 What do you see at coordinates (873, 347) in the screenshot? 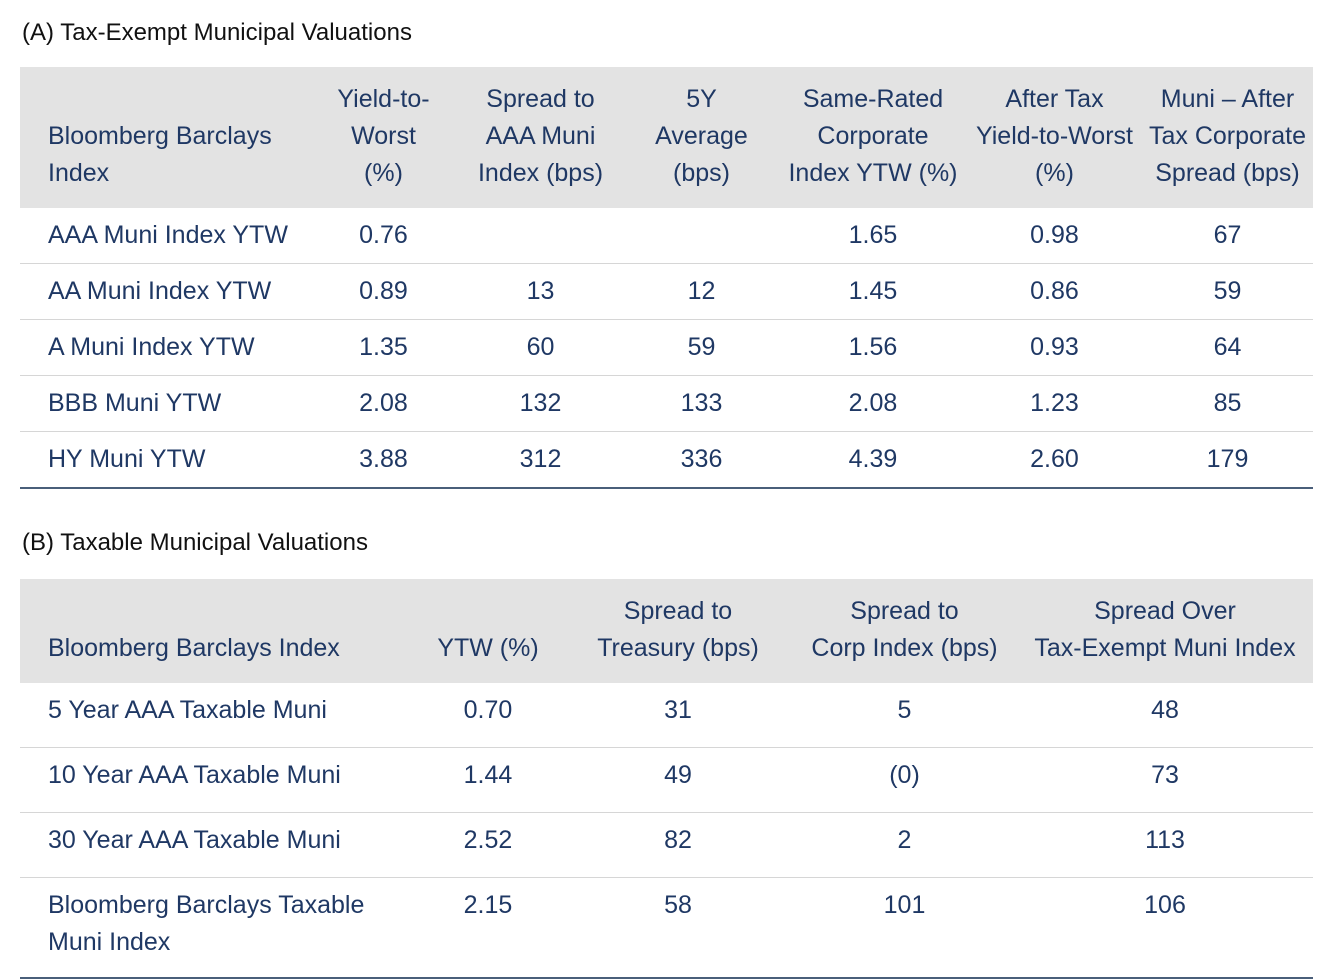
I see `table-cell: 1.56` at bounding box center [873, 347].